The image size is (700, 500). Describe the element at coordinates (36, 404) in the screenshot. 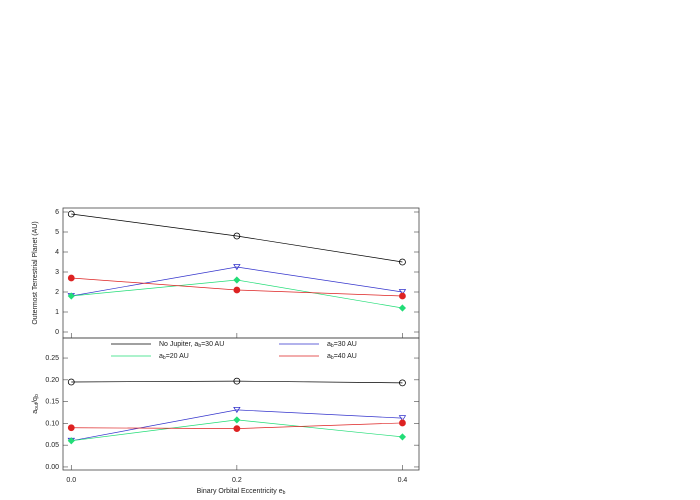

I see `y-axis-label: aout/qb` at that location.